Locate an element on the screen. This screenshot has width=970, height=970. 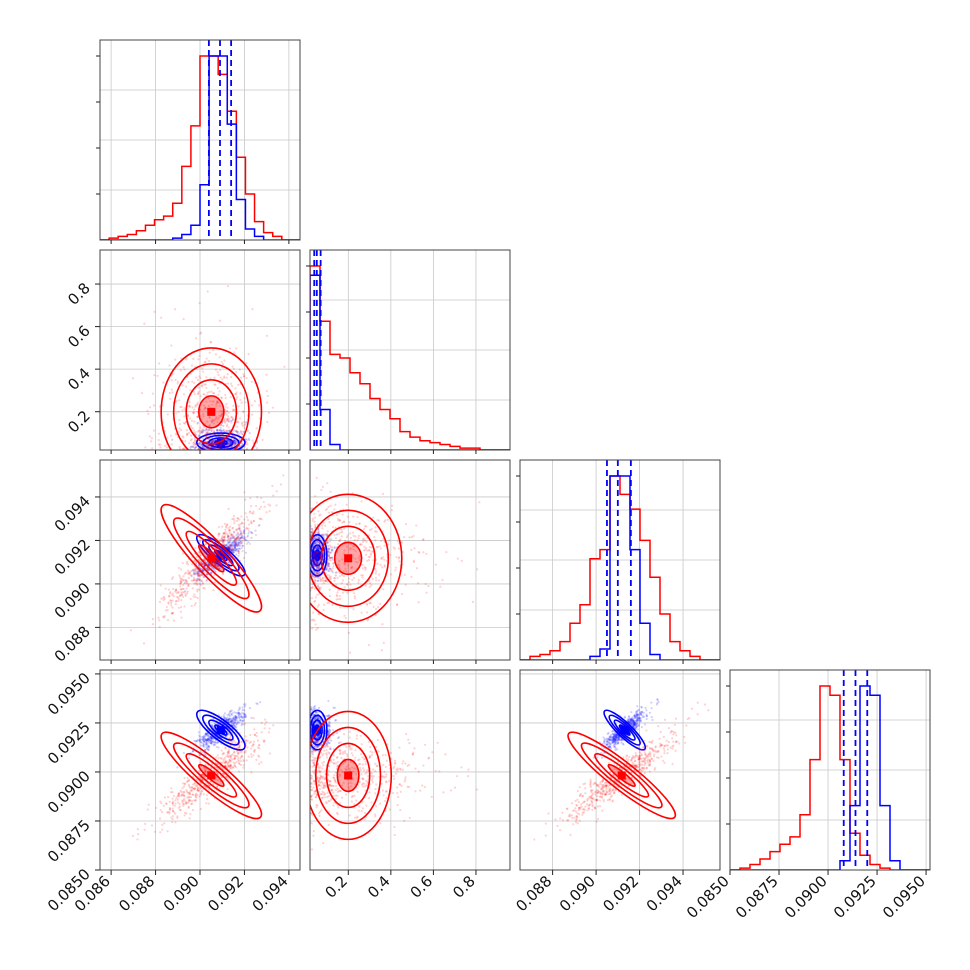
panel-content is located at coordinates (200, 140).